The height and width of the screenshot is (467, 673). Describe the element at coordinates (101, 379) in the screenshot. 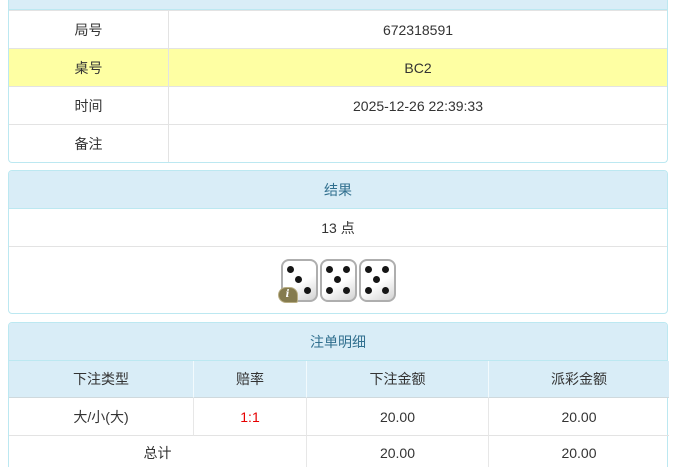

I see `col-bet-type: 下注类型` at that location.